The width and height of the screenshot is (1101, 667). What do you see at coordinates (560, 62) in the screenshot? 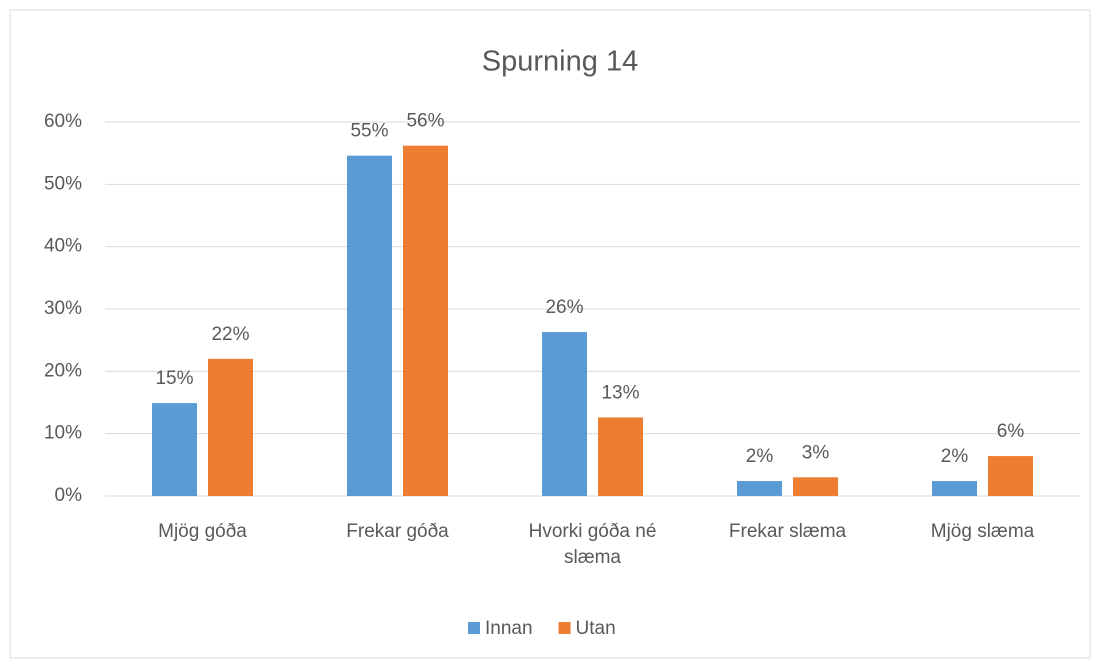
I see `chart-title: Spurning 14` at bounding box center [560, 62].